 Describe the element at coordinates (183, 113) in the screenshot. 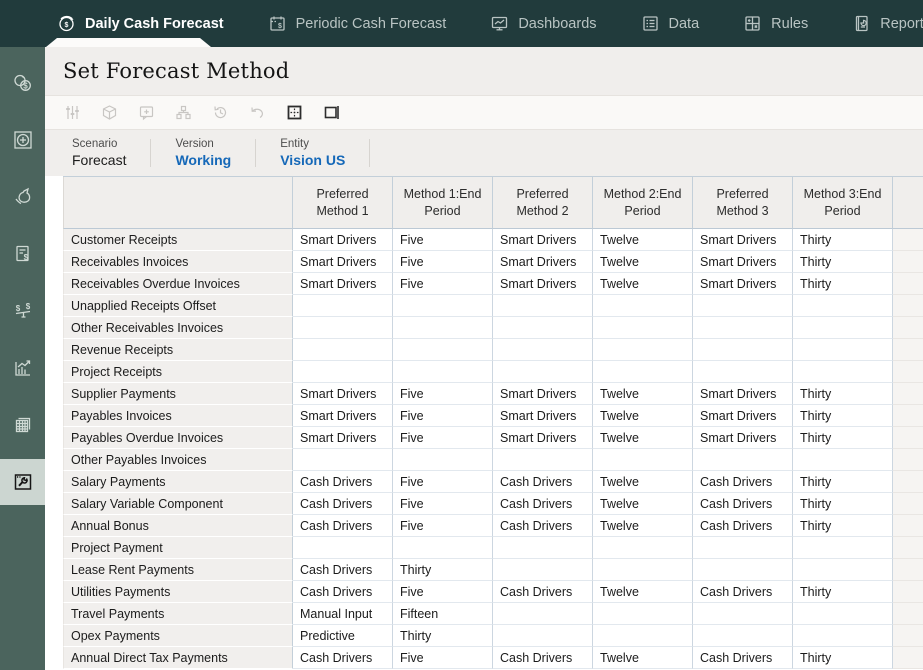

I see `hierarchy-icon` at that location.